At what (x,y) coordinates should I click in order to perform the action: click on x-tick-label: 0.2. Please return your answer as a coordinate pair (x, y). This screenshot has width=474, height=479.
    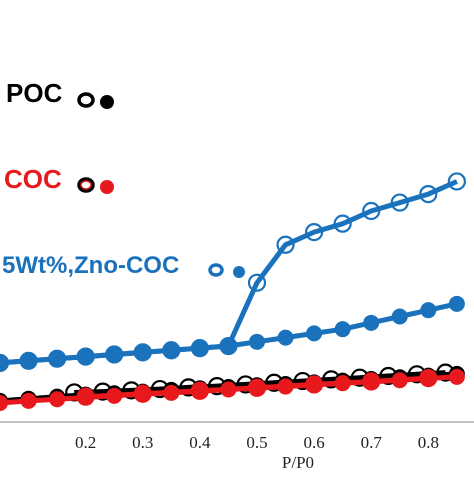
    Looking at the image, I should click on (85, 442).